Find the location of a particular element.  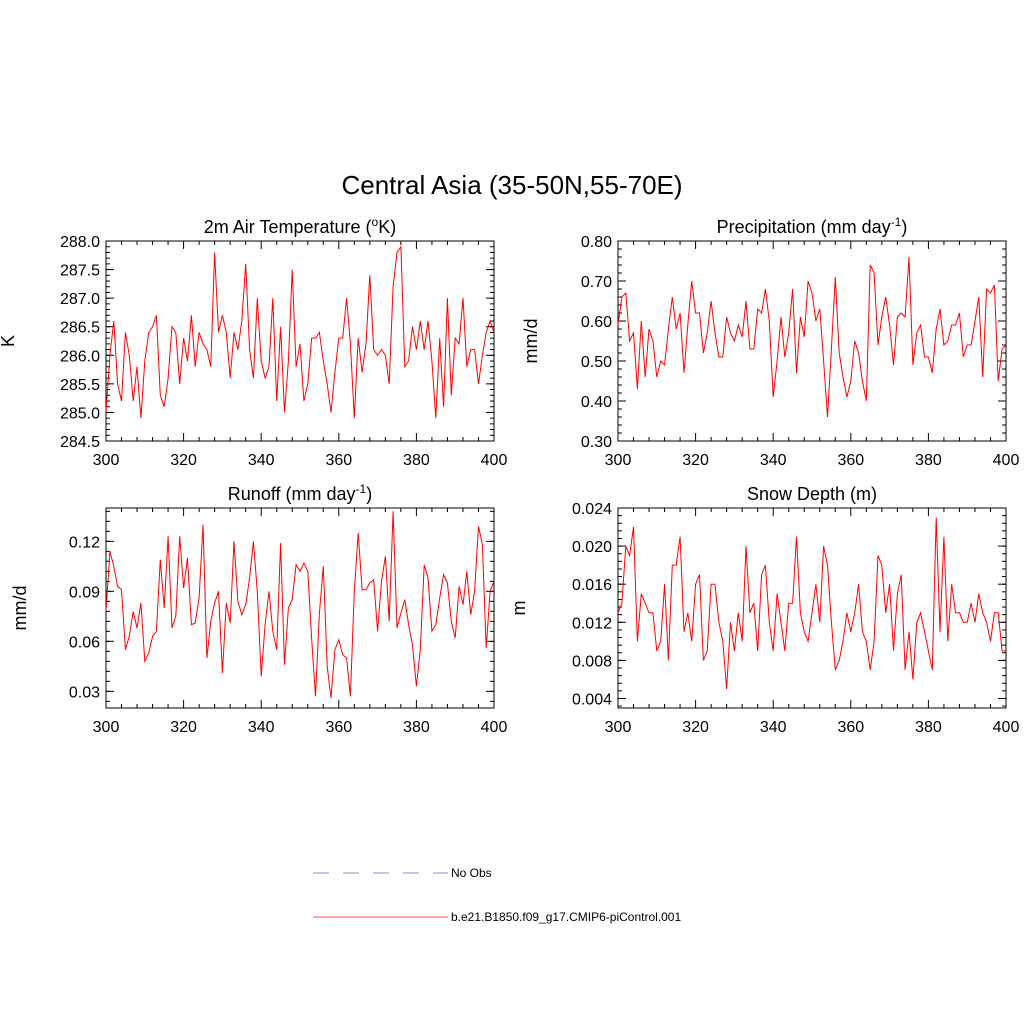

panel-title: 2m Air Temperature (oK) is located at coordinates (300, 226).